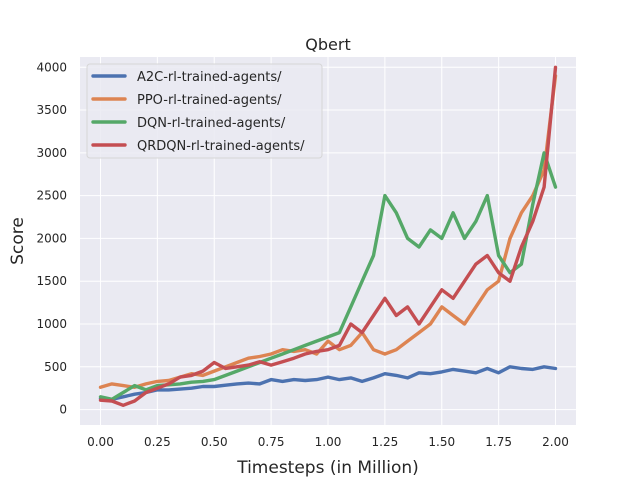 The height and width of the screenshot is (480, 640). What do you see at coordinates (55, 367) in the screenshot?
I see `y-tick-label: 500` at bounding box center [55, 367].